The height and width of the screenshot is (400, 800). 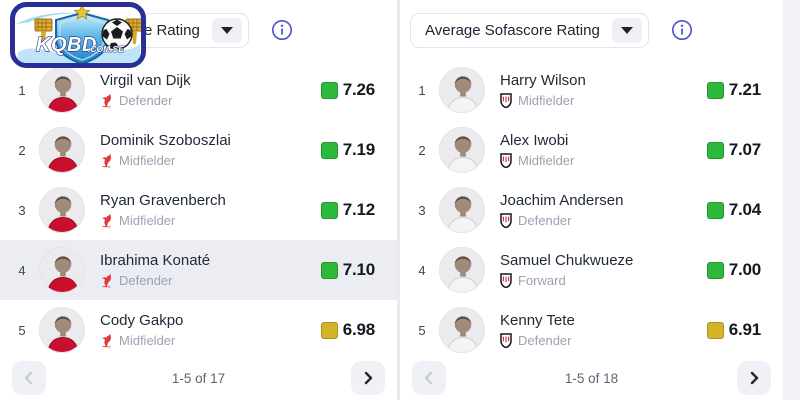 I want to click on rating: 7.12, so click(x=347, y=210).